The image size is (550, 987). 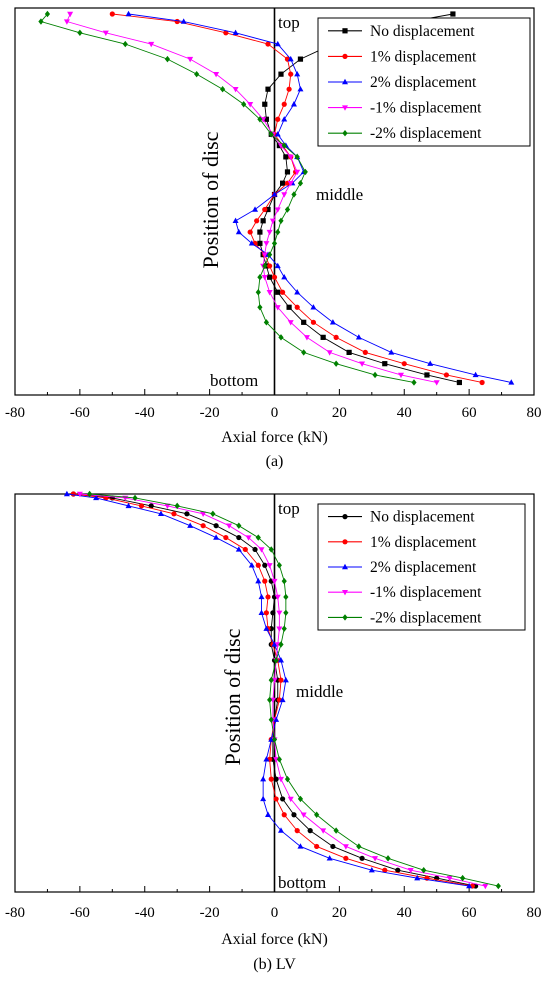 What do you see at coordinates (422, 517) in the screenshot?
I see `legend-label: No displacement` at bounding box center [422, 517].